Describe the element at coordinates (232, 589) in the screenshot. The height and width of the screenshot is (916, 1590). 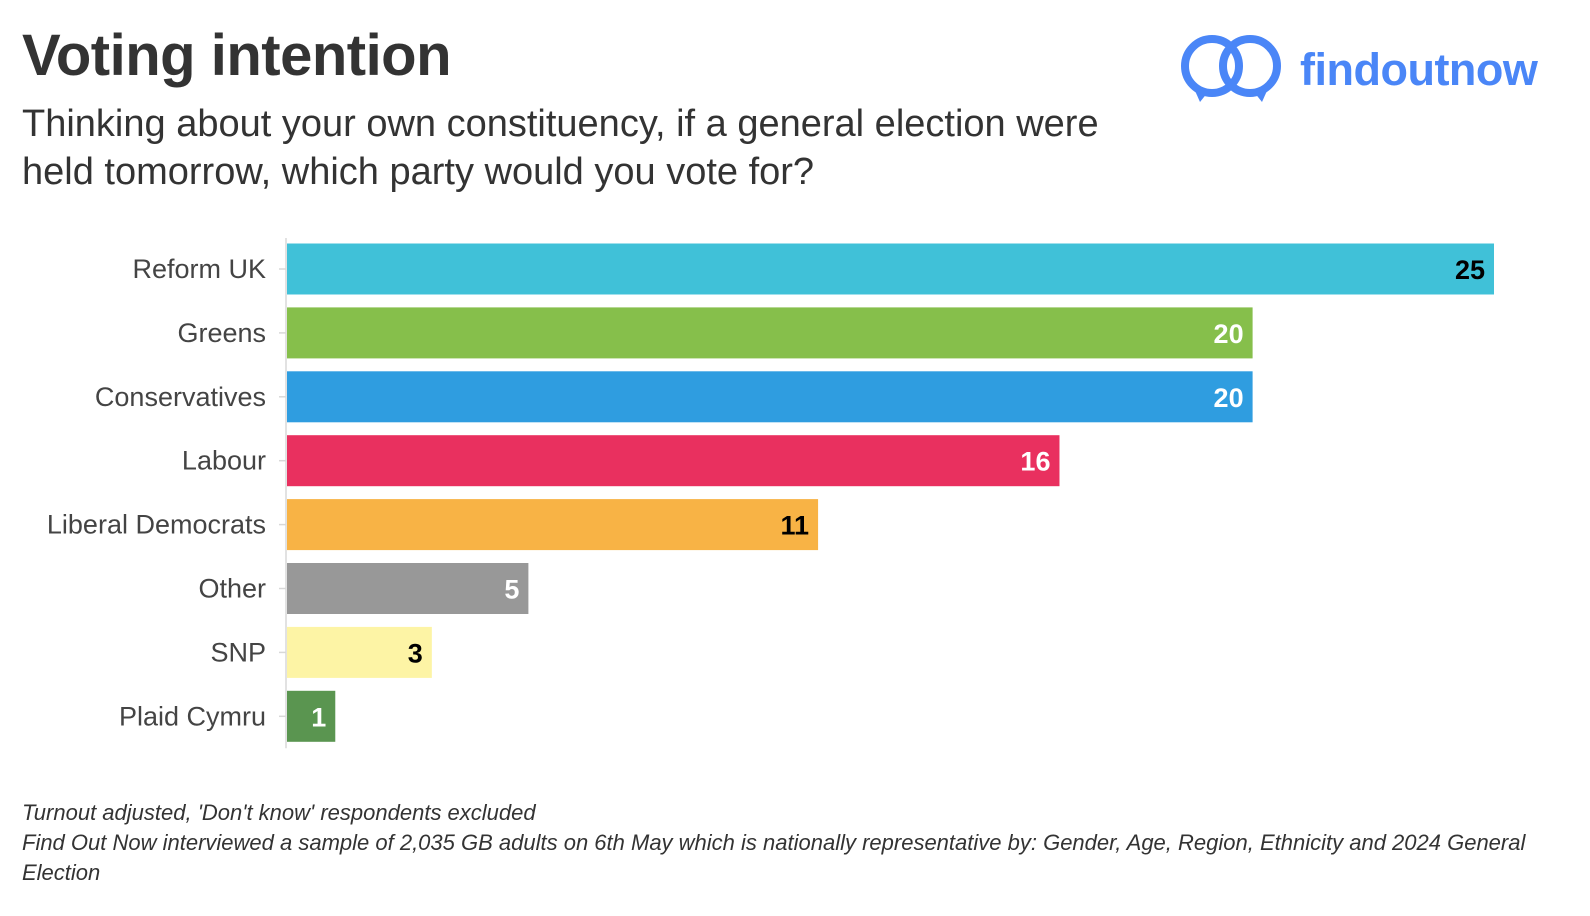
I see `category-label: Other` at that location.